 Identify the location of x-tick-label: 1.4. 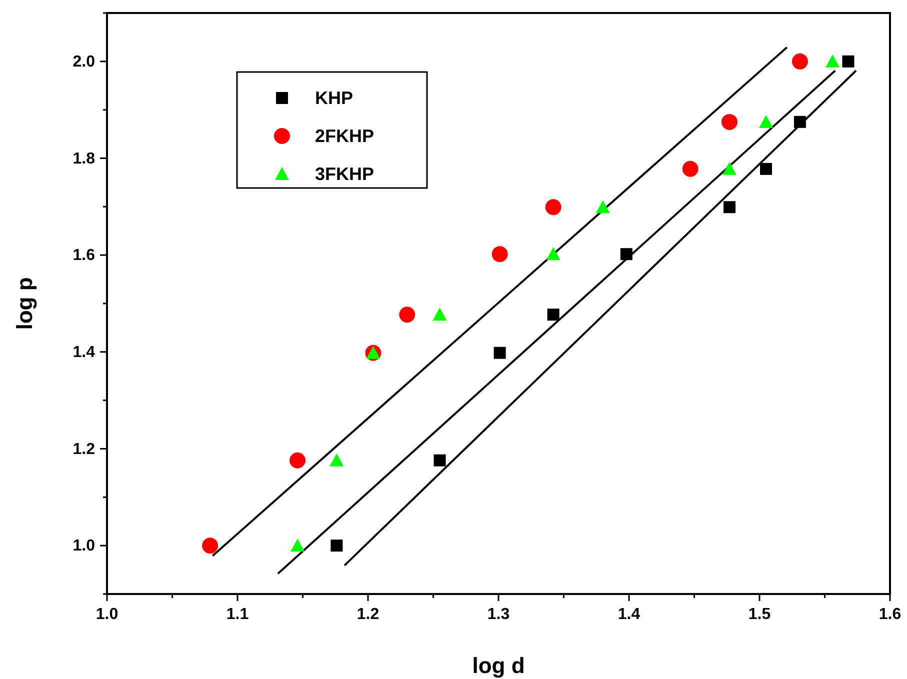
(629, 614).